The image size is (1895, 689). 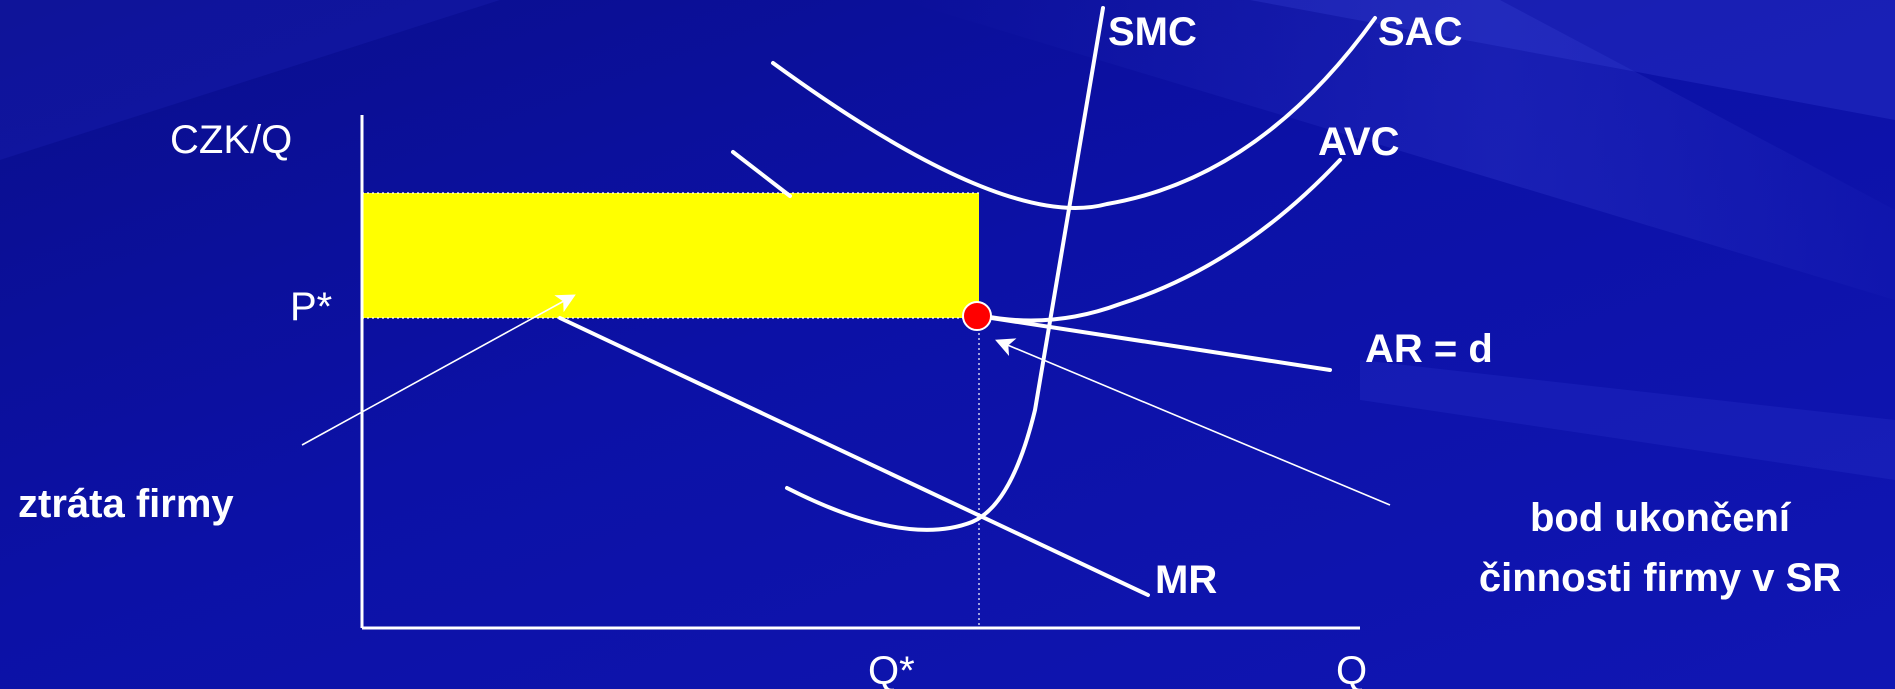 What do you see at coordinates (231, 140) in the screenshot?
I see `y-axis-label: CZK/Q` at bounding box center [231, 140].